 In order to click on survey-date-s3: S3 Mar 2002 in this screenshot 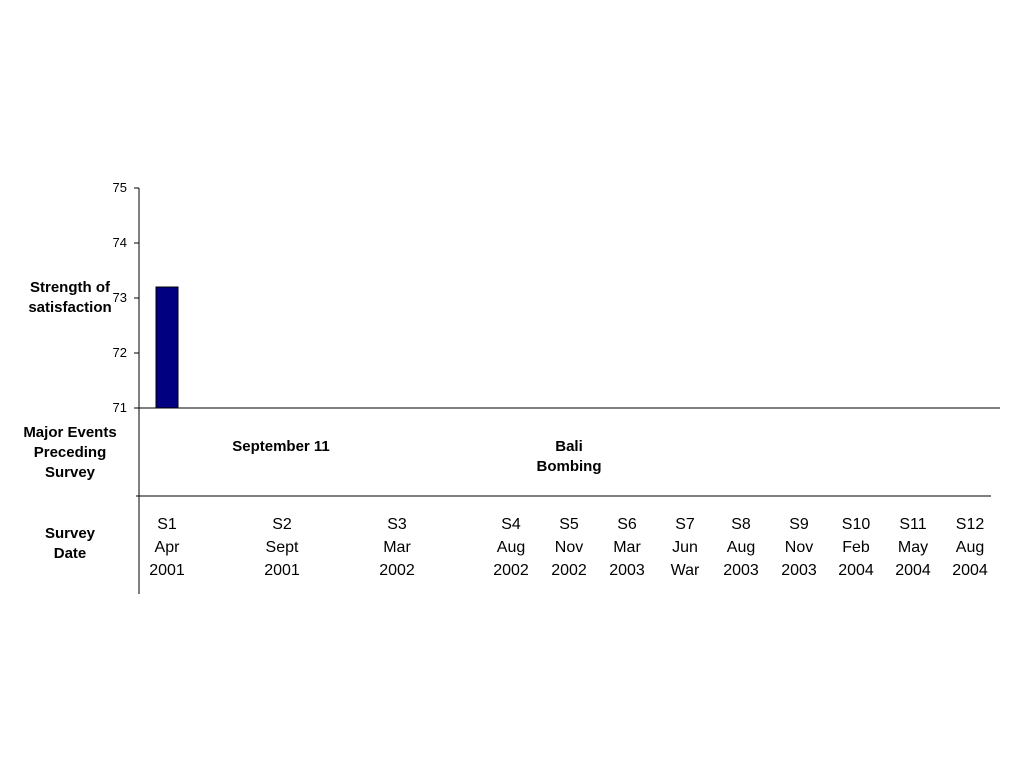, I will do `click(397, 547)`.